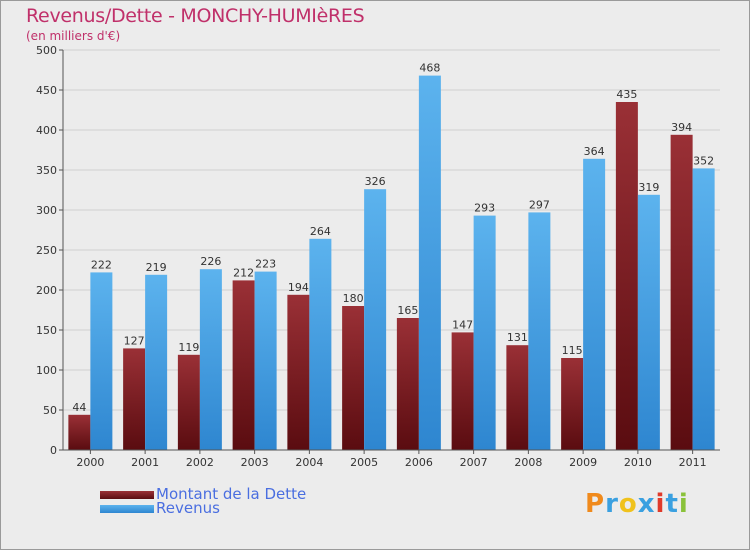 This screenshot has width=750, height=550. What do you see at coordinates (46, 290) in the screenshot?
I see `y-tick-label: 200` at bounding box center [46, 290].